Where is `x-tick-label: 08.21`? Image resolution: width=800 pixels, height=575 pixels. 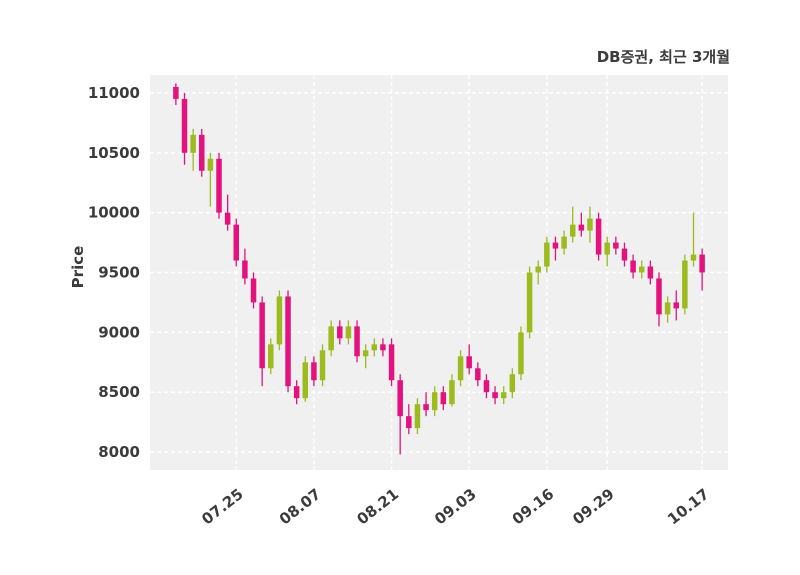 x-tick-label: 08.21 is located at coordinates (378, 506).